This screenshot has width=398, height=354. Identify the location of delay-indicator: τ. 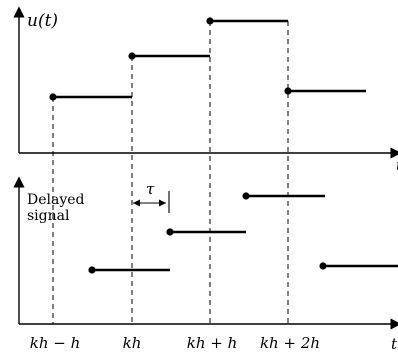
(151, 196).